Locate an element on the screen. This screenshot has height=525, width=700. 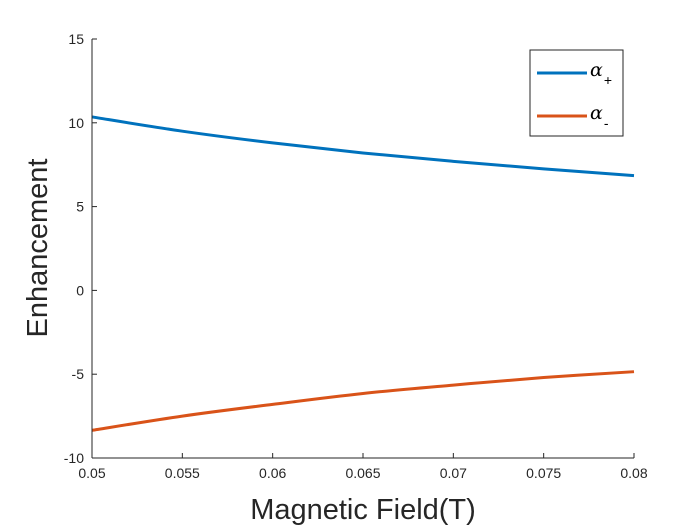
x-tick-label: 0.075 is located at coordinates (543, 473).